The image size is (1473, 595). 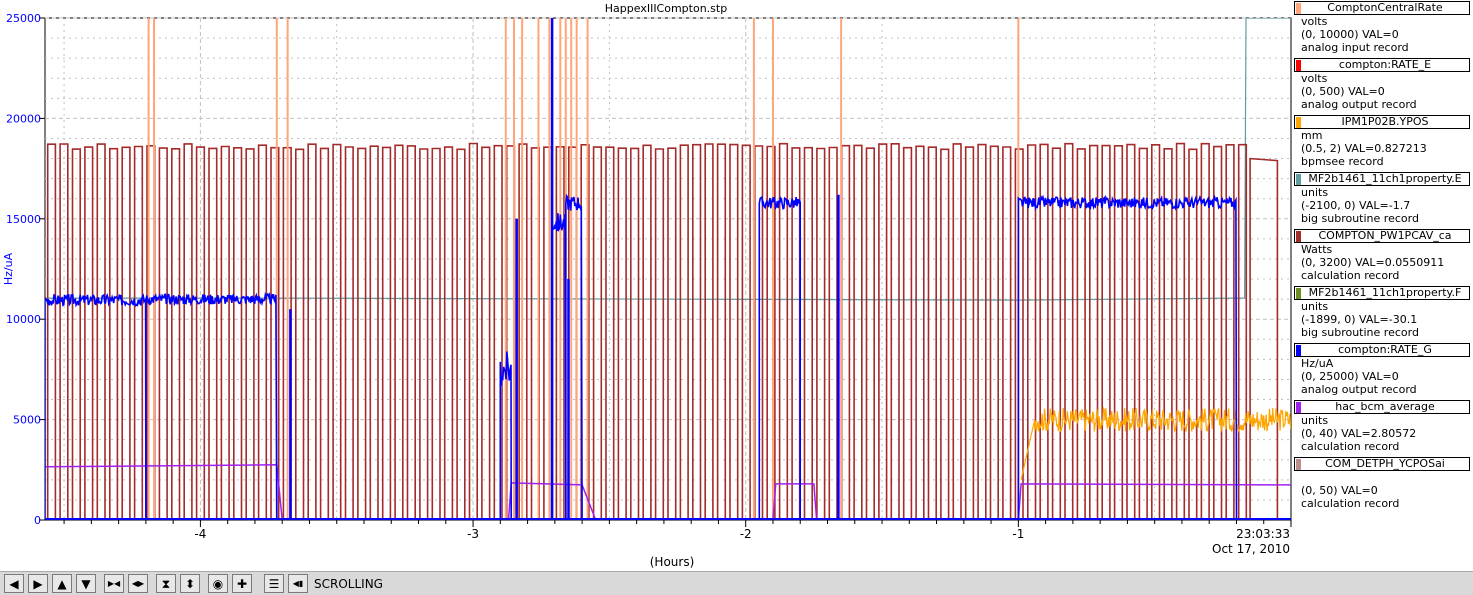 I want to click on scroll-status: SCROLLING, so click(x=348, y=584).